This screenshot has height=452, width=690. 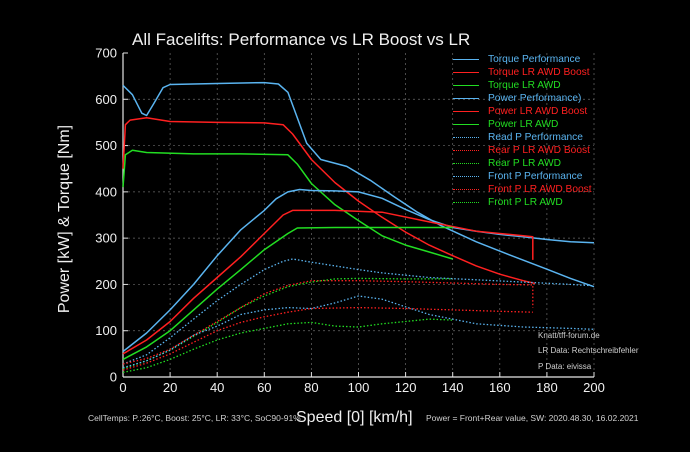 What do you see at coordinates (106, 330) in the screenshot?
I see `y-tick-label: 100` at bounding box center [106, 330].